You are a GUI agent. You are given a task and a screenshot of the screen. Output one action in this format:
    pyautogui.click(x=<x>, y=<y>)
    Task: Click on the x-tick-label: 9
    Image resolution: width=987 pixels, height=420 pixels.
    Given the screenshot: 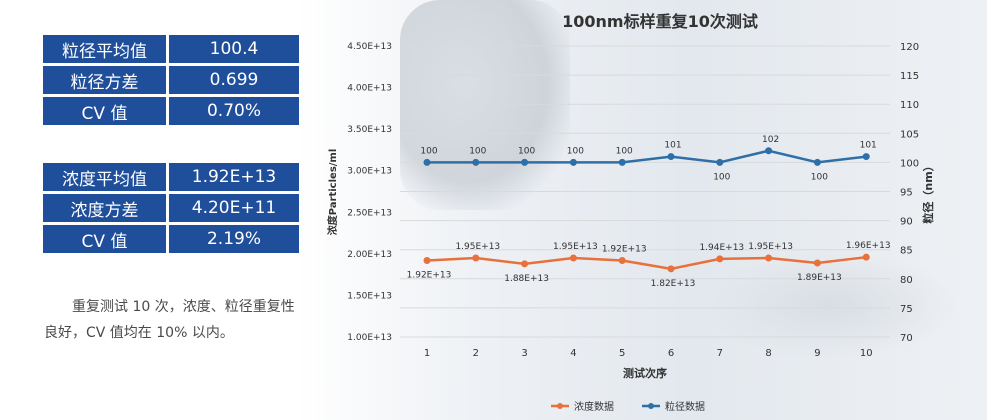 What is the action you would take?
    pyautogui.click(x=817, y=353)
    